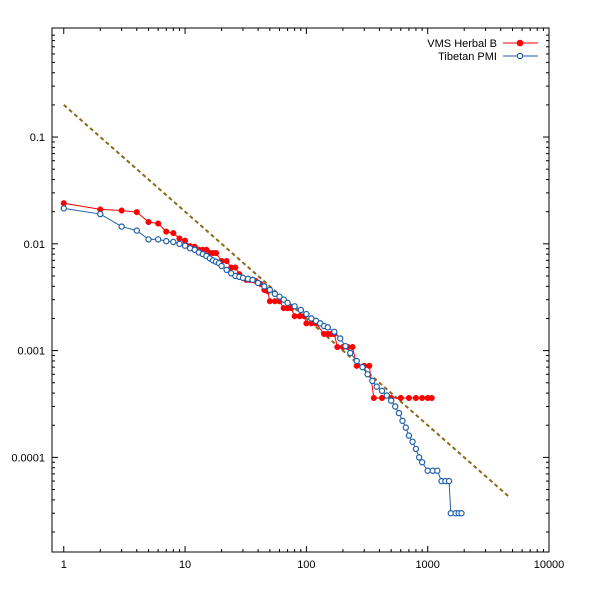  Describe the element at coordinates (427, 565) in the screenshot. I see `x-tick-label: 1000` at that location.